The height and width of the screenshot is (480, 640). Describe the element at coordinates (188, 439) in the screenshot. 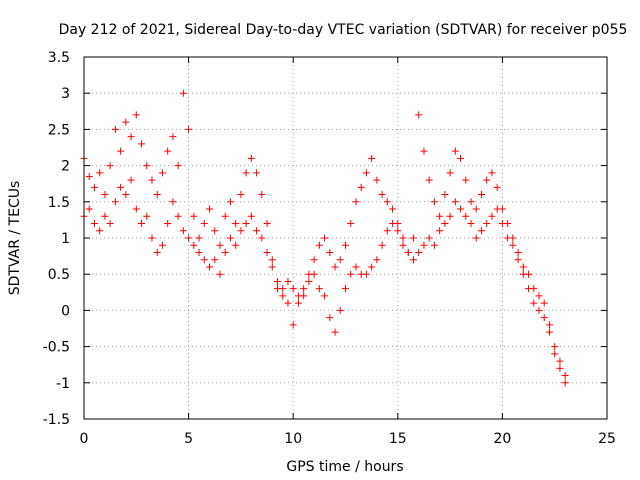

I see `x-tick-label: 5` at that location.